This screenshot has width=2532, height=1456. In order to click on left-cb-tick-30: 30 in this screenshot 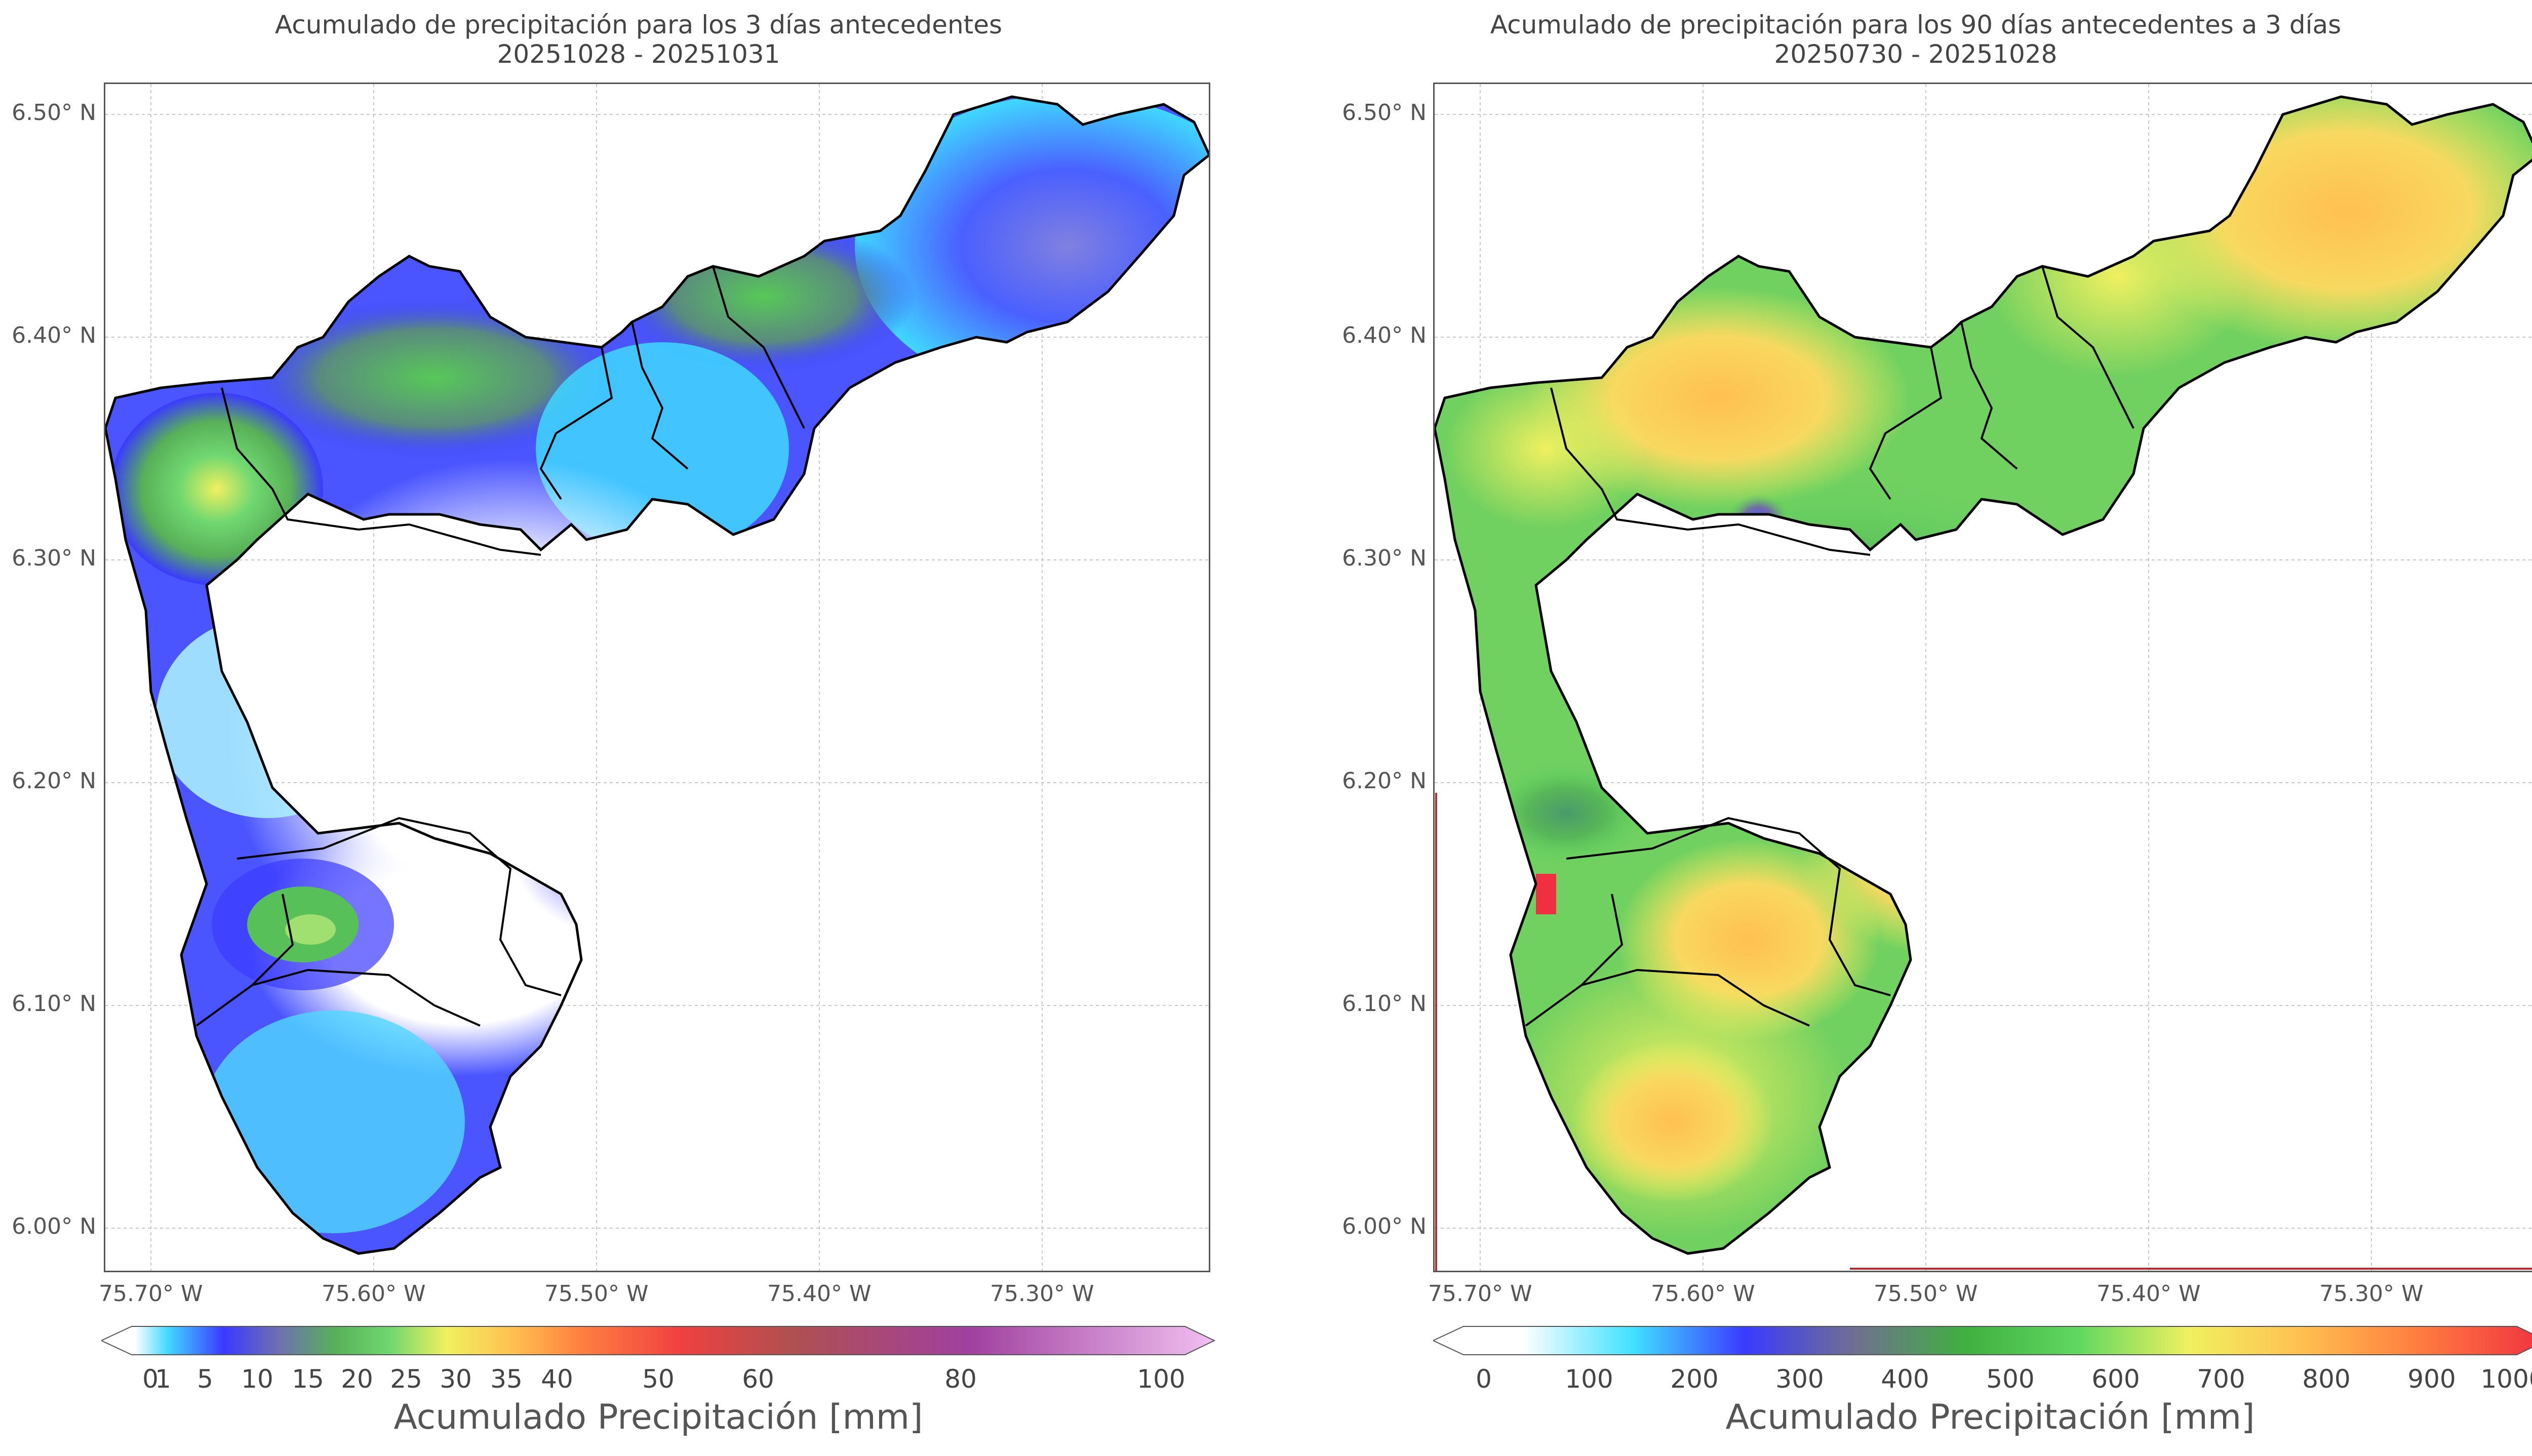, I will do `click(456, 1379)`.